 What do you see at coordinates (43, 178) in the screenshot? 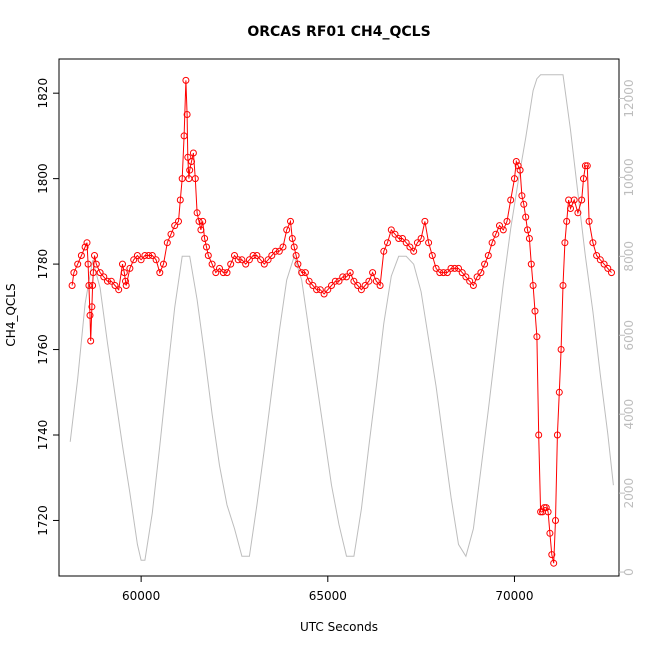
I see `y-tick-label: 1800` at bounding box center [43, 178].